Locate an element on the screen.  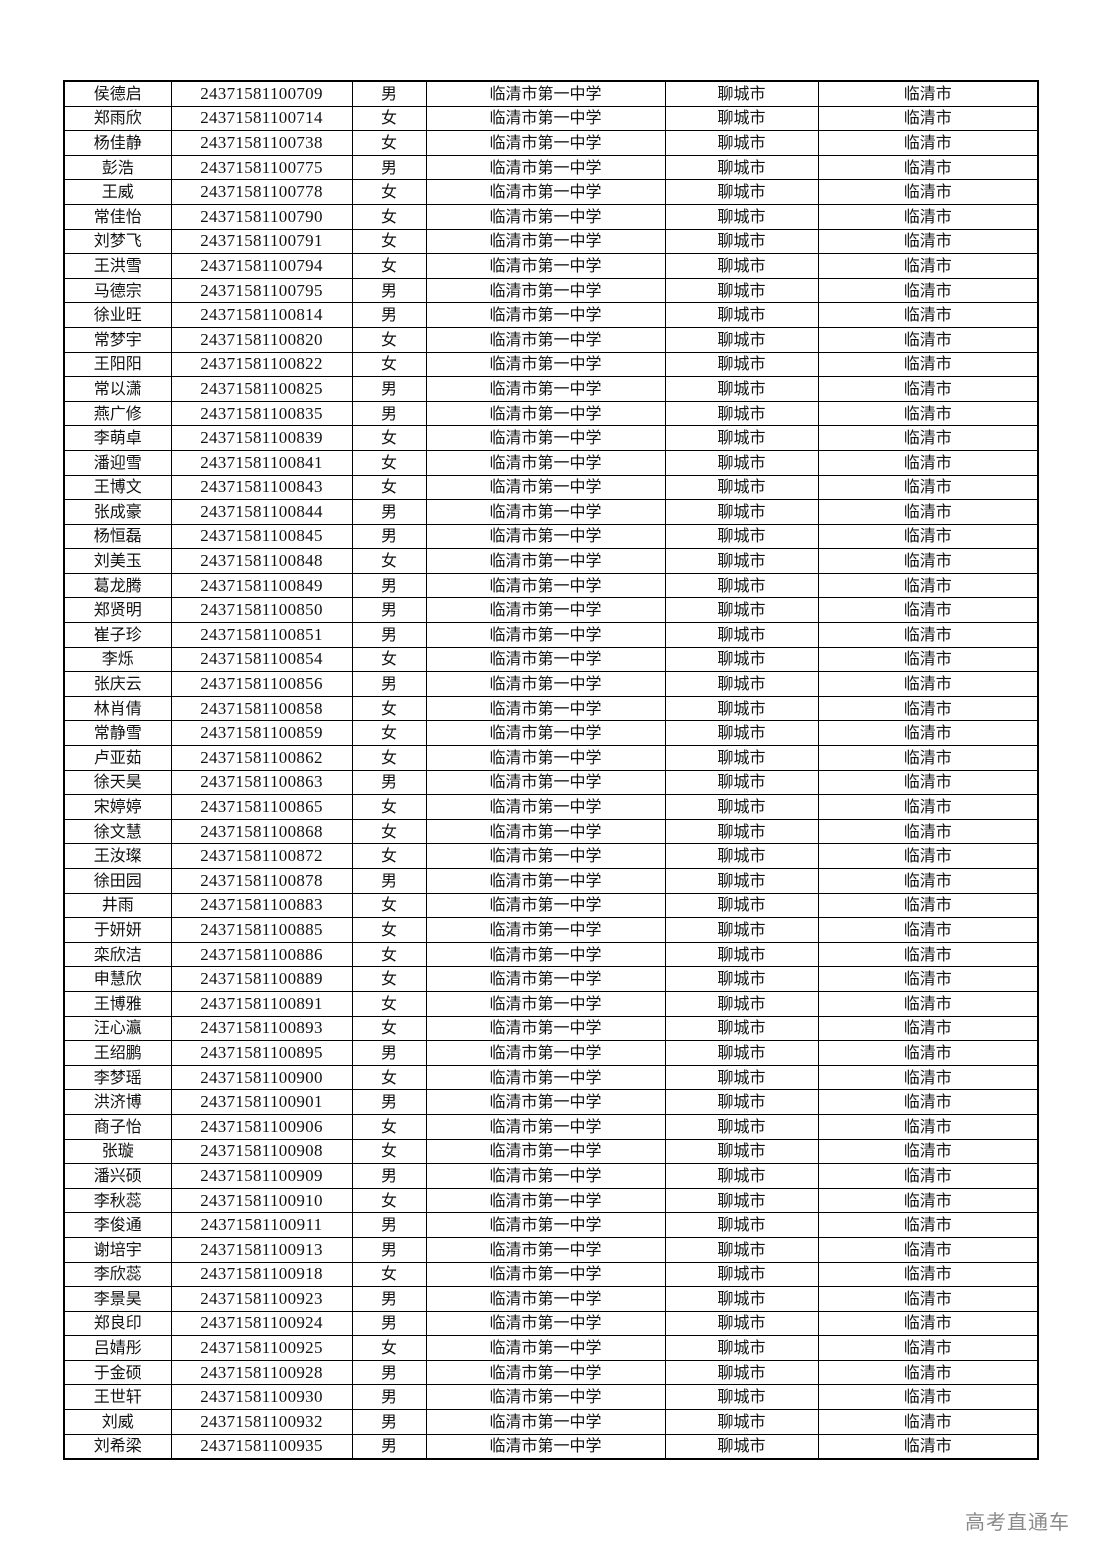
name-cell: 刘美玉 is located at coordinates (117, 561).